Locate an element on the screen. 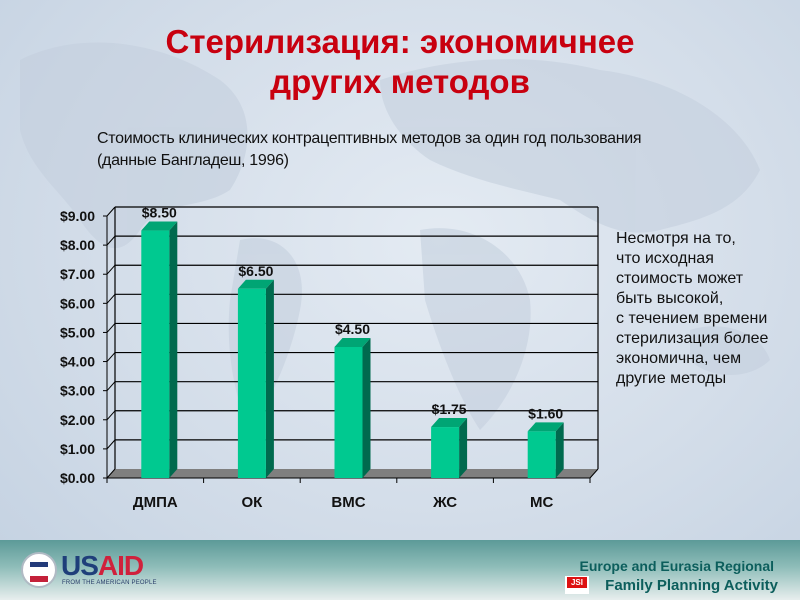 The width and height of the screenshot is (800, 600). x-category-label: МС is located at coordinates (541, 502).